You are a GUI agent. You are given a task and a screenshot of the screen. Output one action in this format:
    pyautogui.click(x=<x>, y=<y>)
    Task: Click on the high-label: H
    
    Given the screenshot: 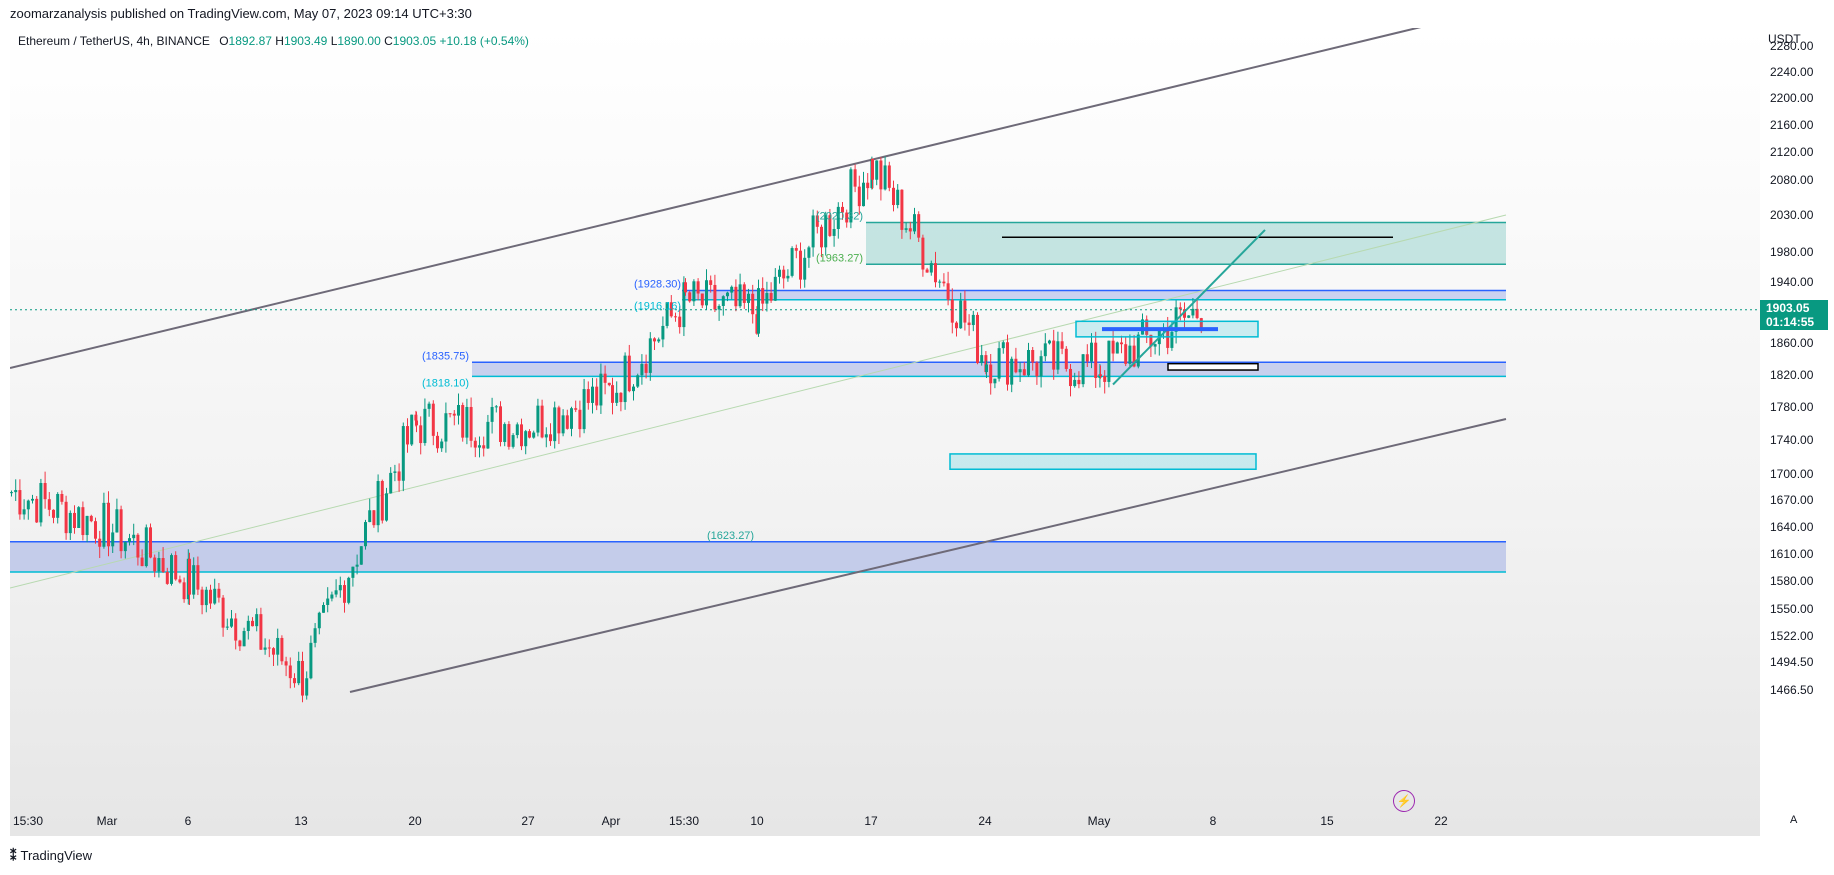 What is the action you would take?
    pyautogui.click(x=279, y=41)
    